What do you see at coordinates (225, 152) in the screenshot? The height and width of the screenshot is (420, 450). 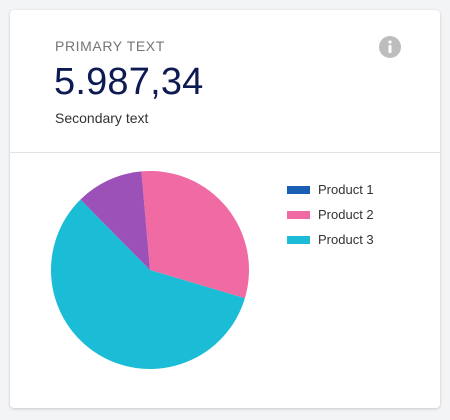 I see `card-divider` at bounding box center [225, 152].